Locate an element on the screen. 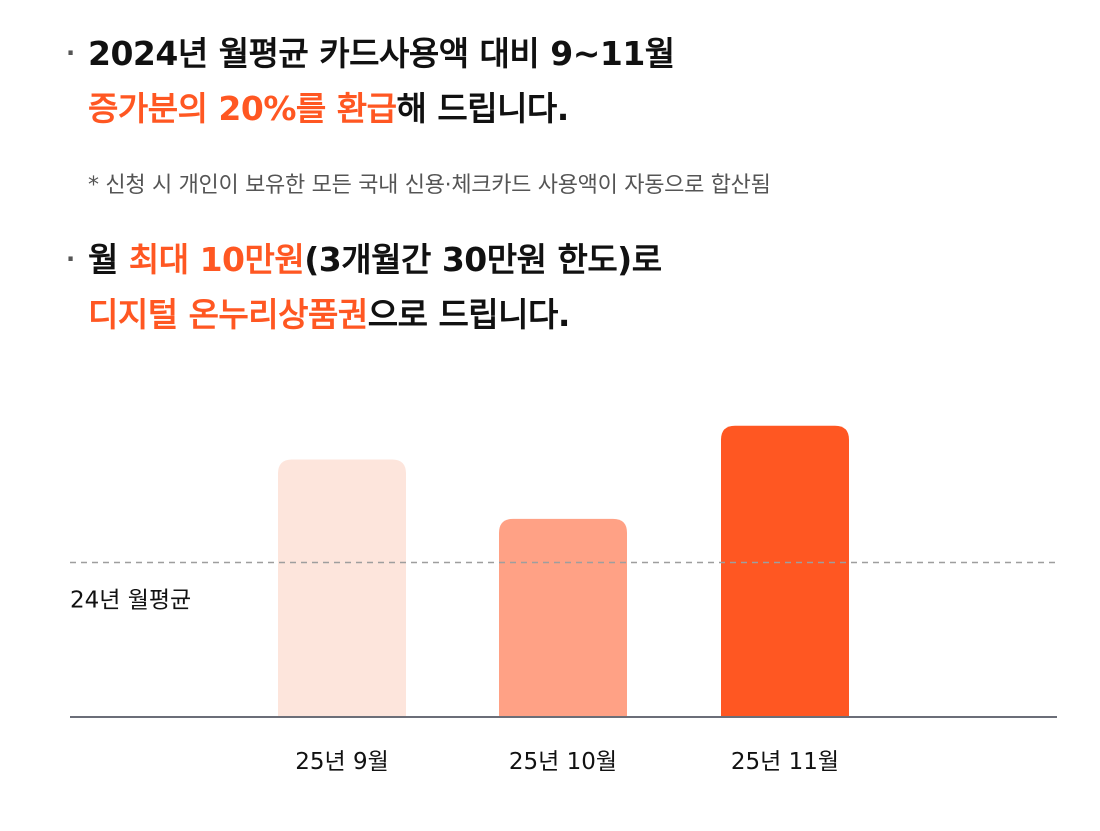  x-tick-label-3: 25년 11월 is located at coordinates (785, 762).